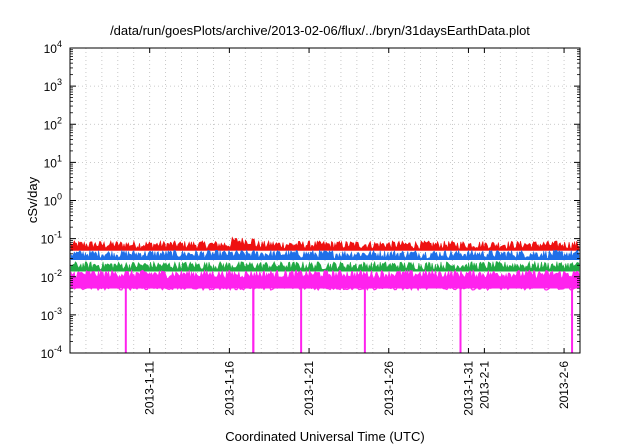 The image size is (640, 448). Describe the element at coordinates (229, 388) in the screenshot. I see `x-tick-label: 2013-1-16` at that location.